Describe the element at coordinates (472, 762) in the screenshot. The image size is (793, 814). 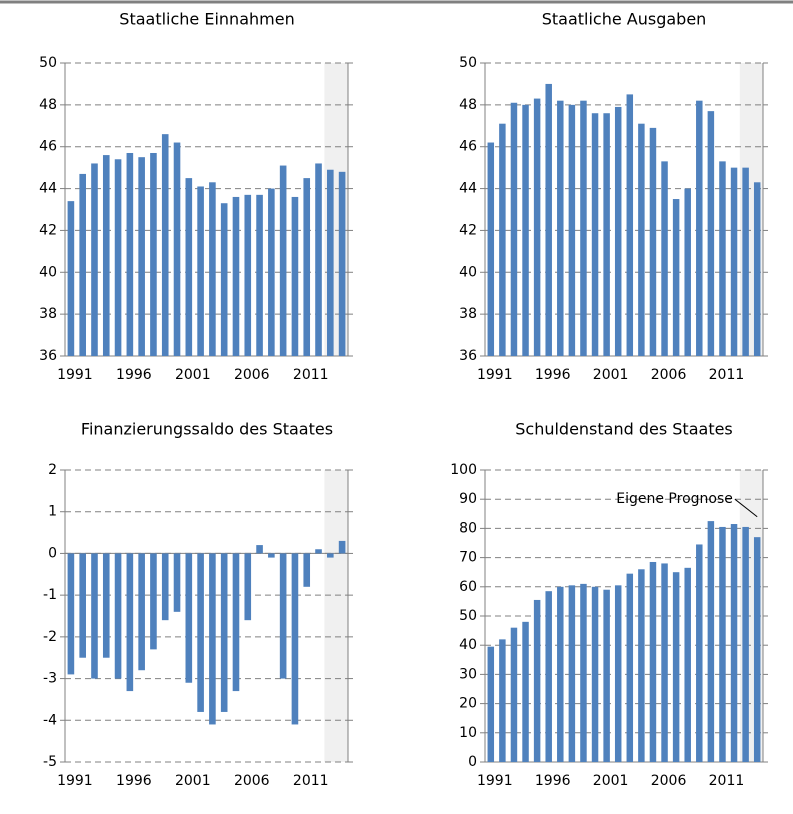
I see `y-tick-label: 0` at that location.